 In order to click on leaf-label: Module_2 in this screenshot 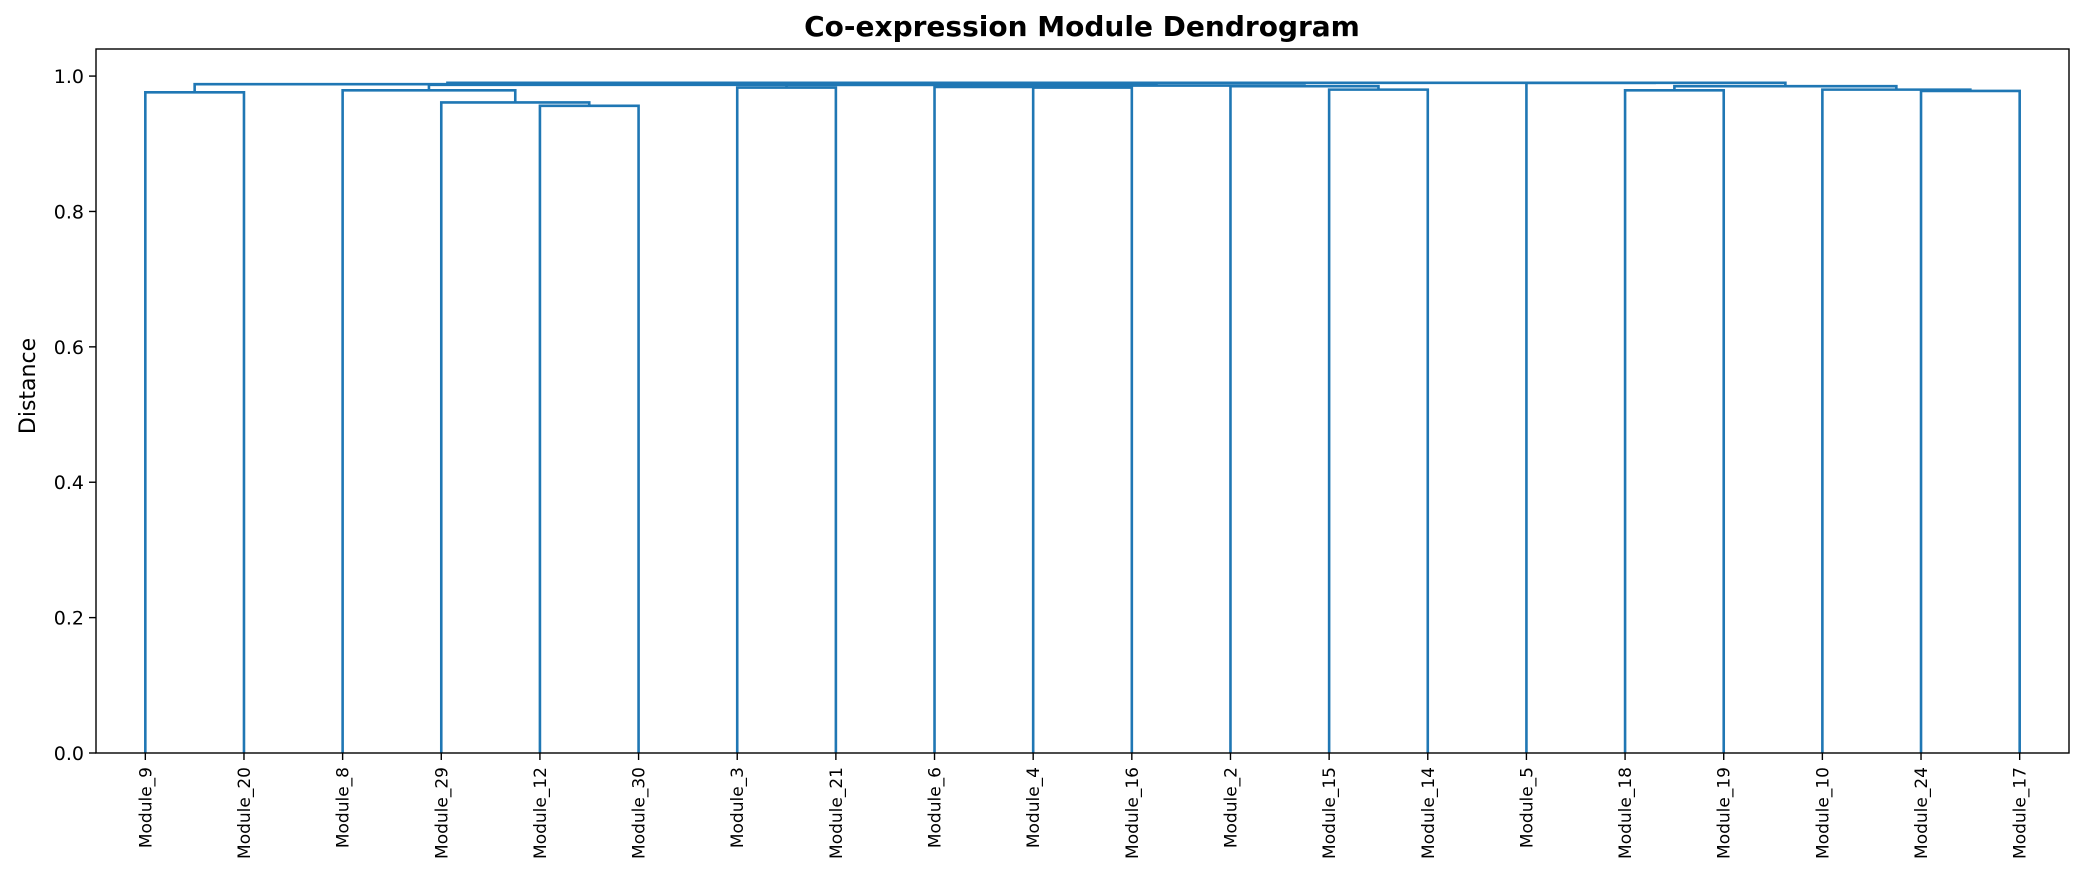, I will do `click(1231, 807)`.